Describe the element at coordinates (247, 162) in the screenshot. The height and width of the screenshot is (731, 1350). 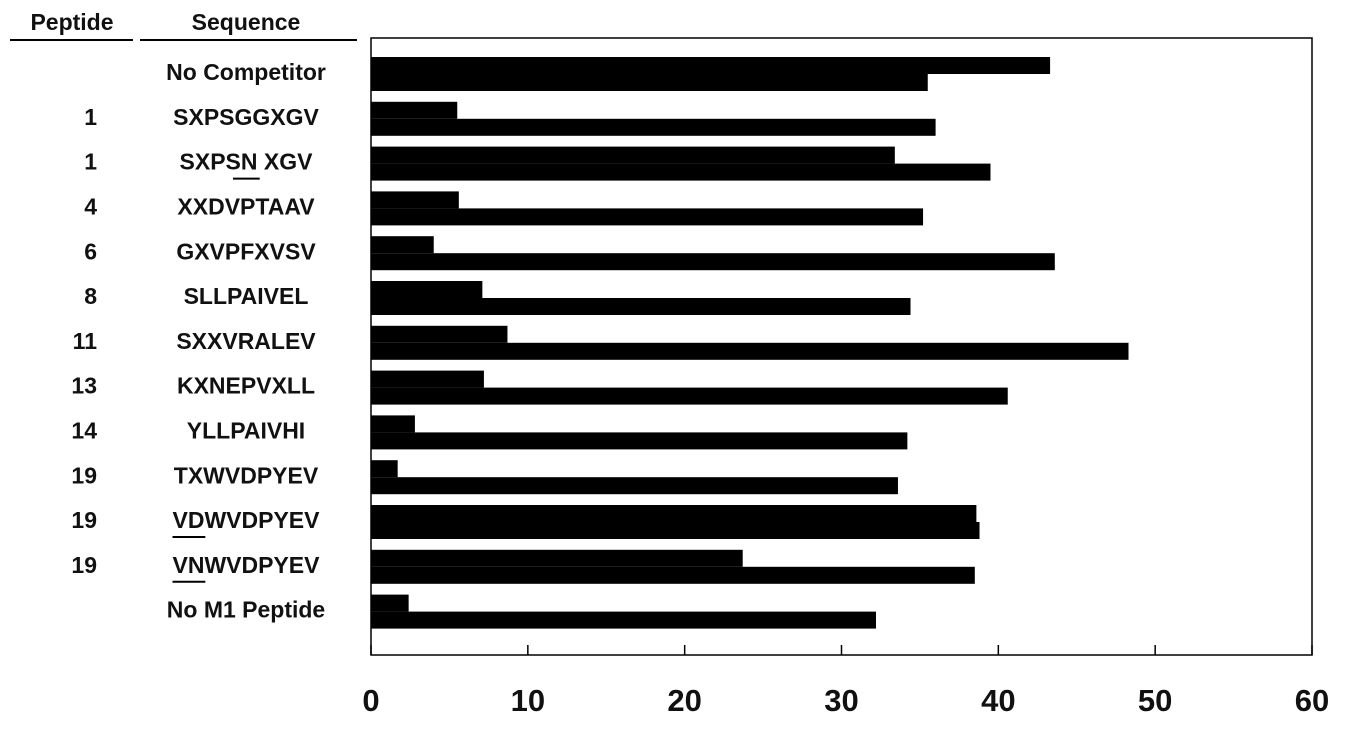
I see `sequence-label: SXPSN XGV` at that location.